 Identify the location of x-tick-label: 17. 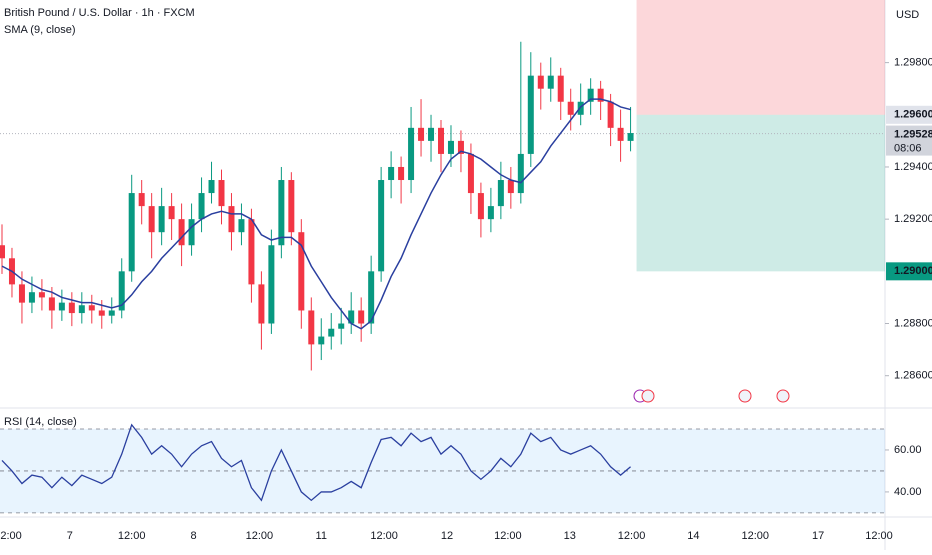
(818, 536).